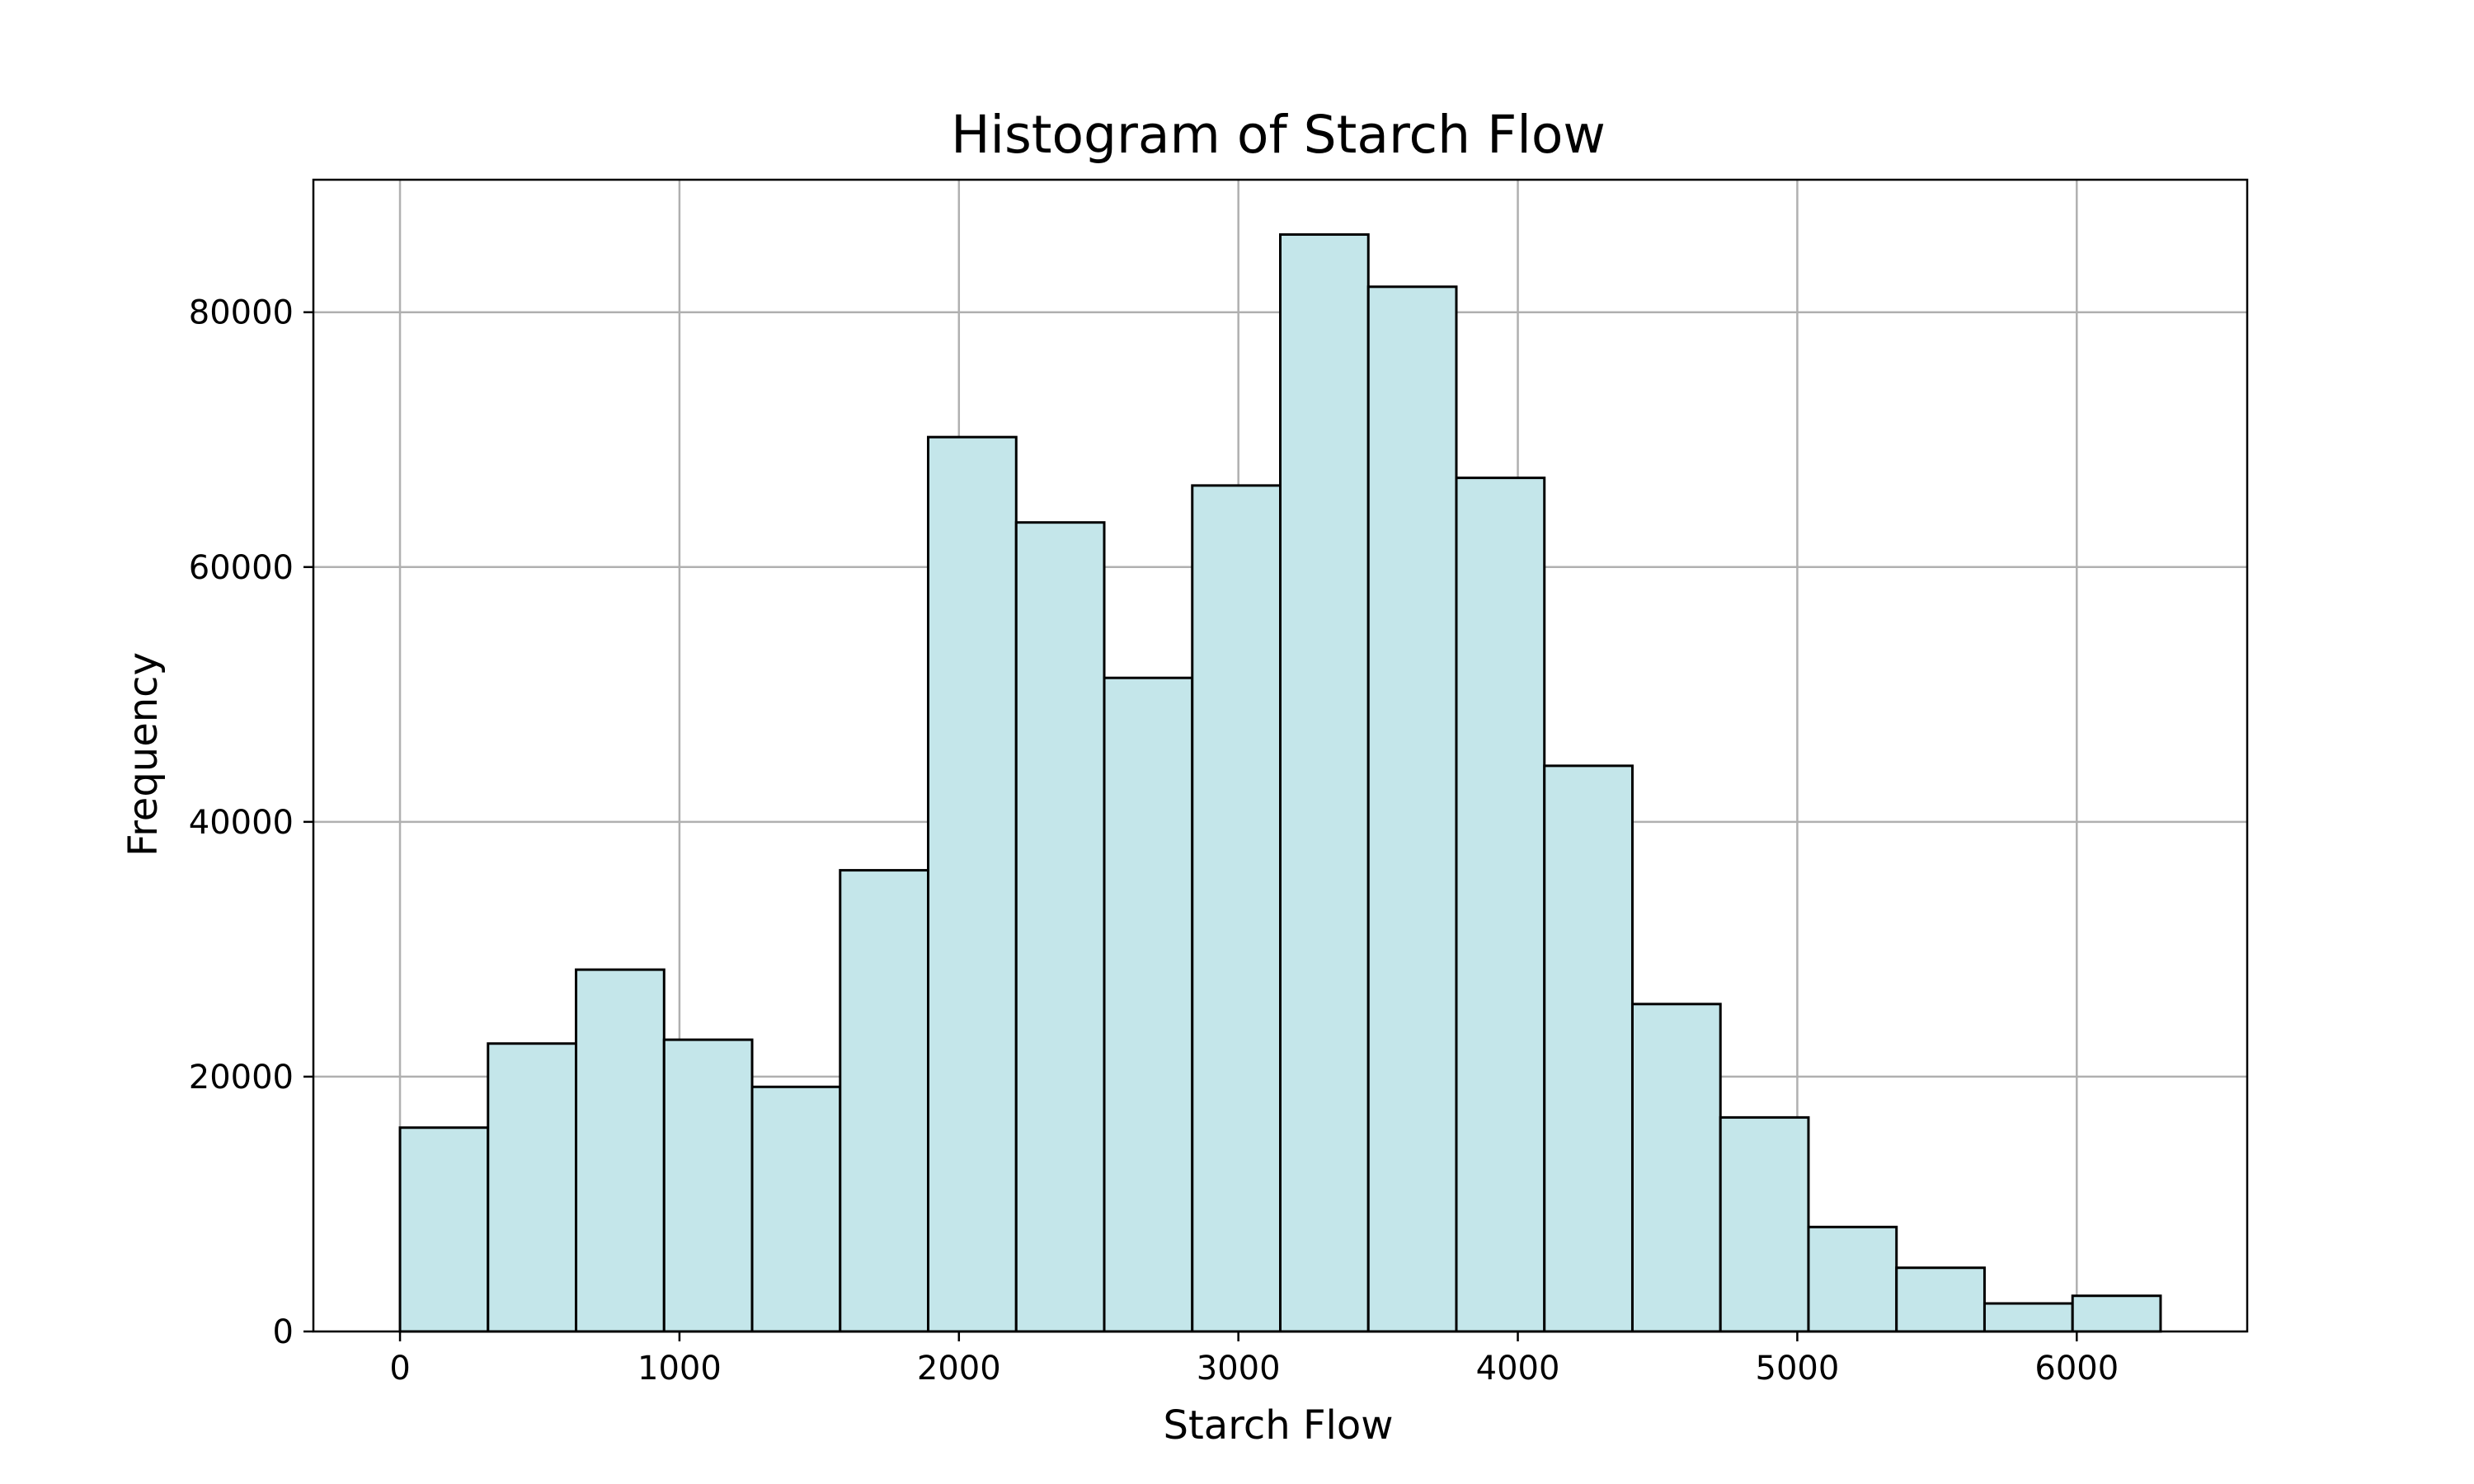 The image size is (2474, 1484). I want to click on y-tick-label: 20000, so click(241, 1078).